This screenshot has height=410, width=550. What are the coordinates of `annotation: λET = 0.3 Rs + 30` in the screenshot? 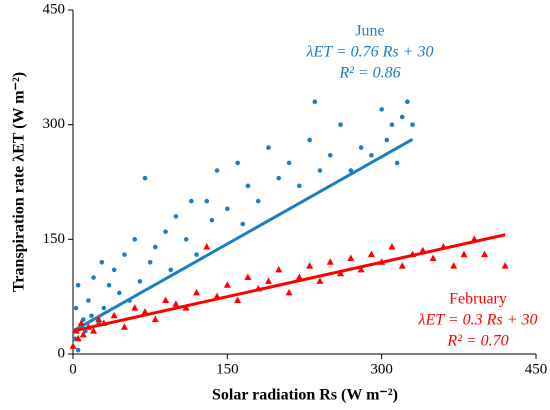 It's located at (478, 320).